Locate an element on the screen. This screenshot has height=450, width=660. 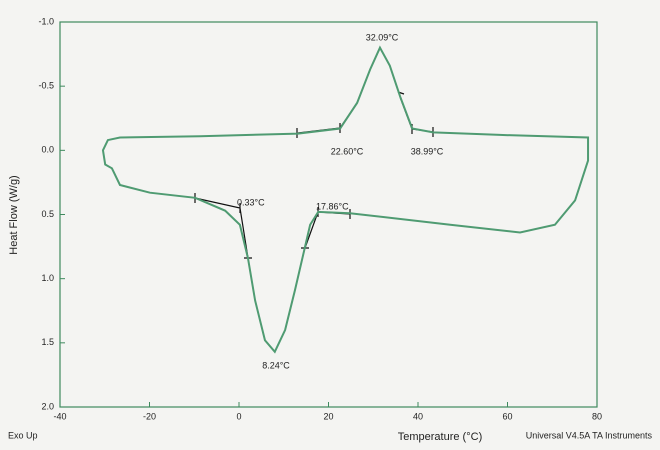
annotation: 38.99°C is located at coordinates (427, 151).